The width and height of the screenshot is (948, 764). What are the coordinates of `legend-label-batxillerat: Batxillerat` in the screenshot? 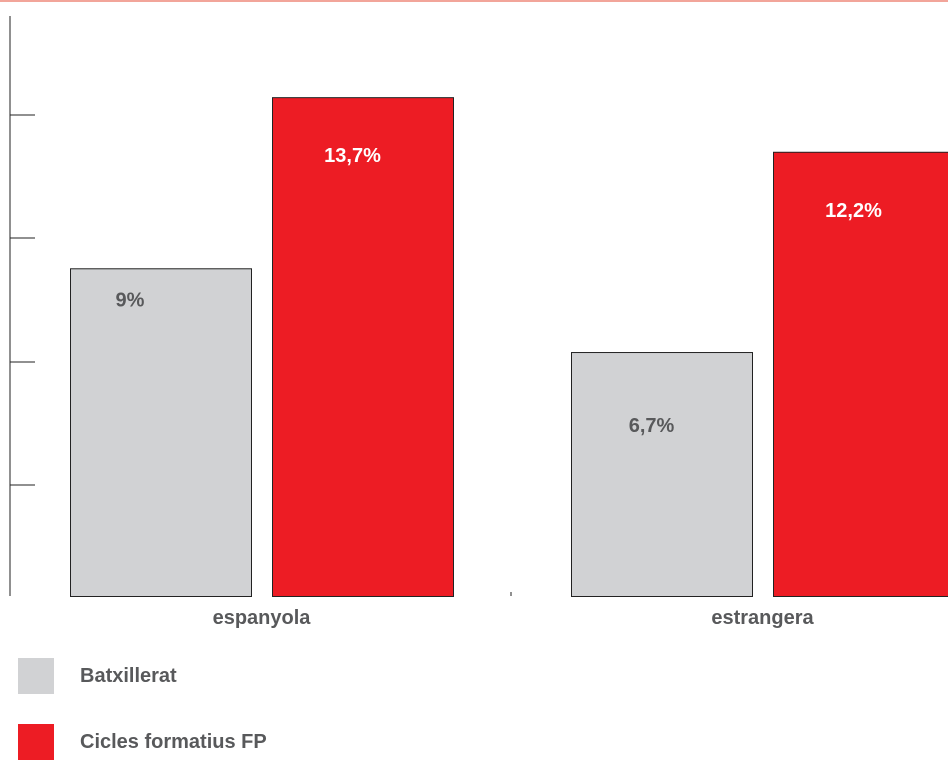 It's located at (128, 676).